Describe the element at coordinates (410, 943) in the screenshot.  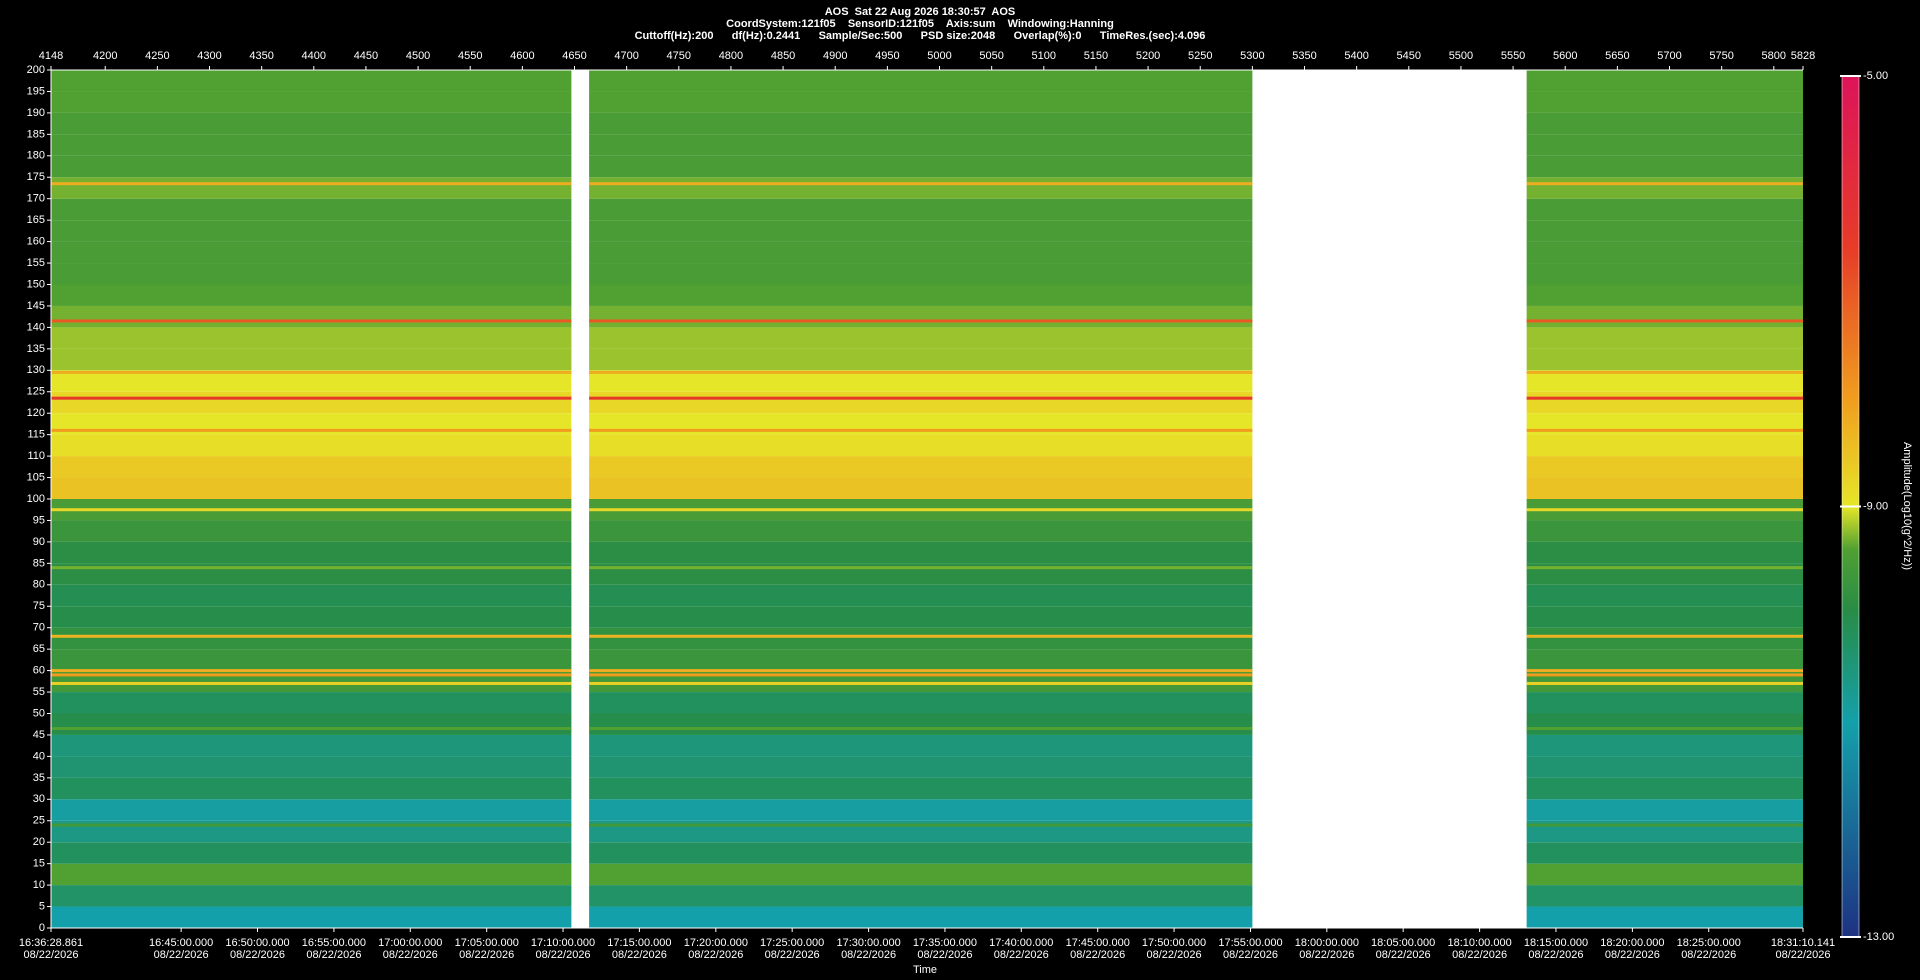
I see `time-tick-label: 17:00:00.000` at that location.